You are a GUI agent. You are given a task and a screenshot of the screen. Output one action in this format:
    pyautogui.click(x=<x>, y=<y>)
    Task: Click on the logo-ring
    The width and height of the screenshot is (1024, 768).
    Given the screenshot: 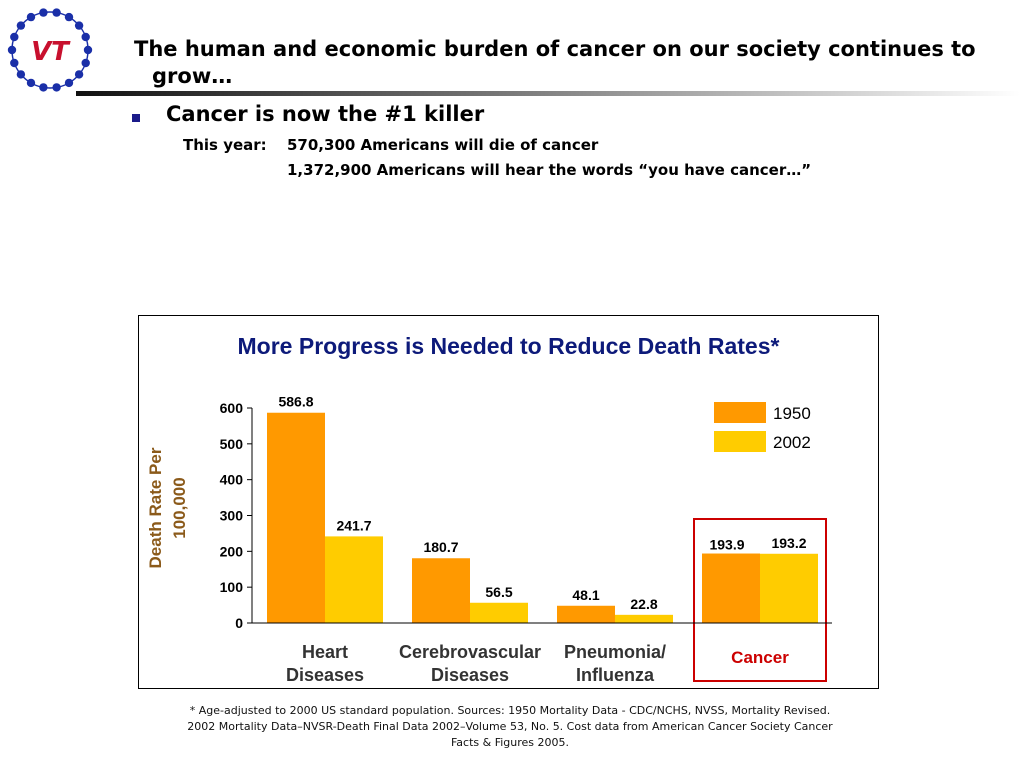 What is the action you would take?
    pyautogui.click(x=50, y=50)
    